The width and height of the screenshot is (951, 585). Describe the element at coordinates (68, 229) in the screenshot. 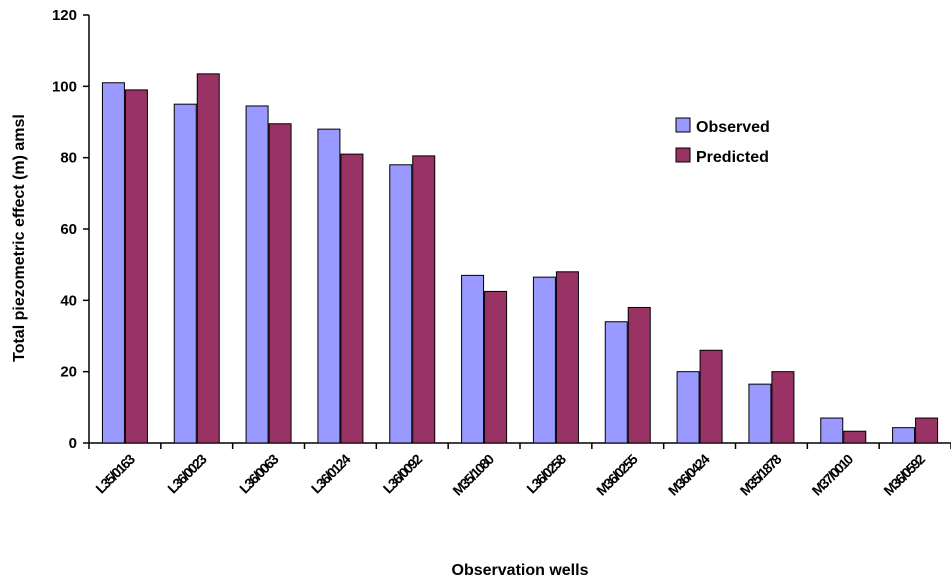

I see `y-tick-label: 60` at that location.